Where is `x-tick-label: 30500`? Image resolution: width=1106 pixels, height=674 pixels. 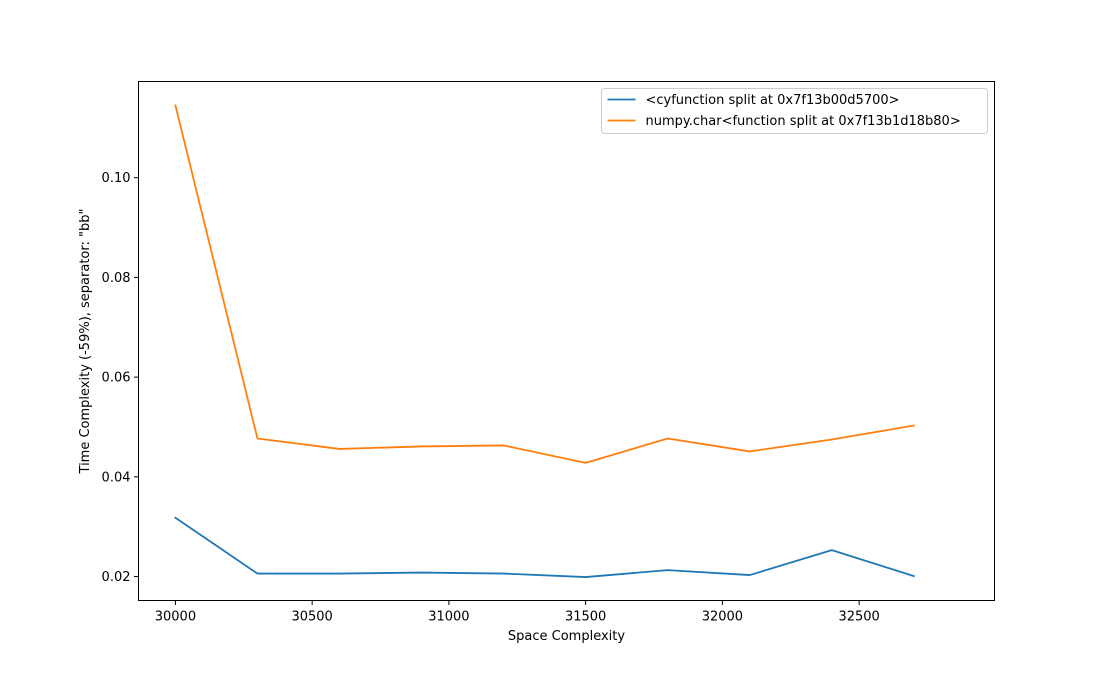 x-tick-label: 30500 is located at coordinates (311, 617).